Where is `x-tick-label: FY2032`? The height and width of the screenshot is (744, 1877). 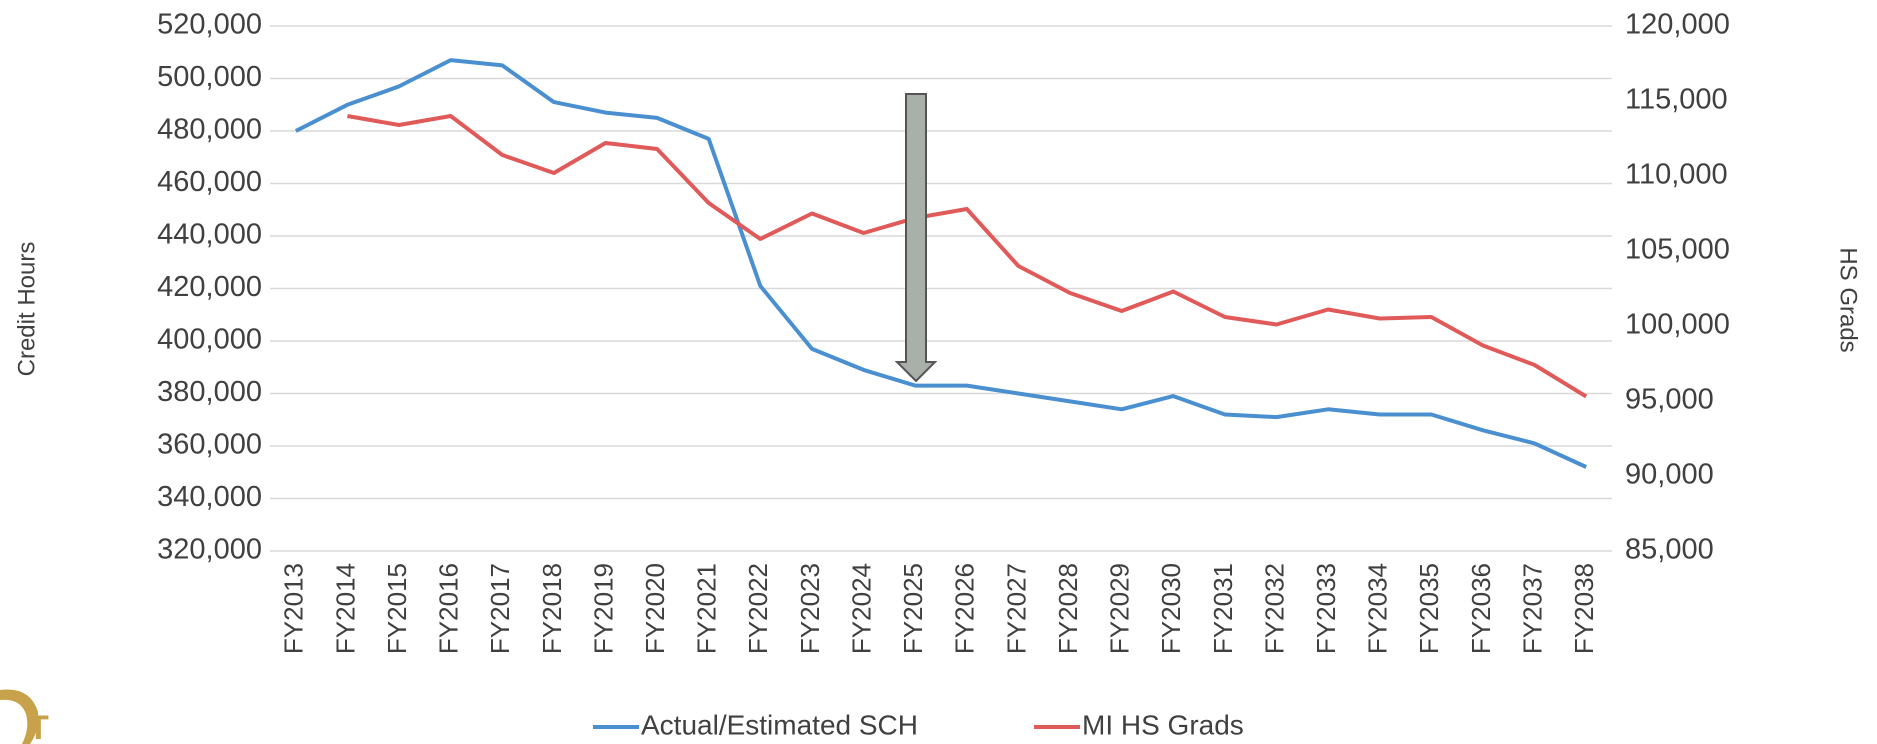
x-tick-label: FY2032 is located at coordinates (1274, 608).